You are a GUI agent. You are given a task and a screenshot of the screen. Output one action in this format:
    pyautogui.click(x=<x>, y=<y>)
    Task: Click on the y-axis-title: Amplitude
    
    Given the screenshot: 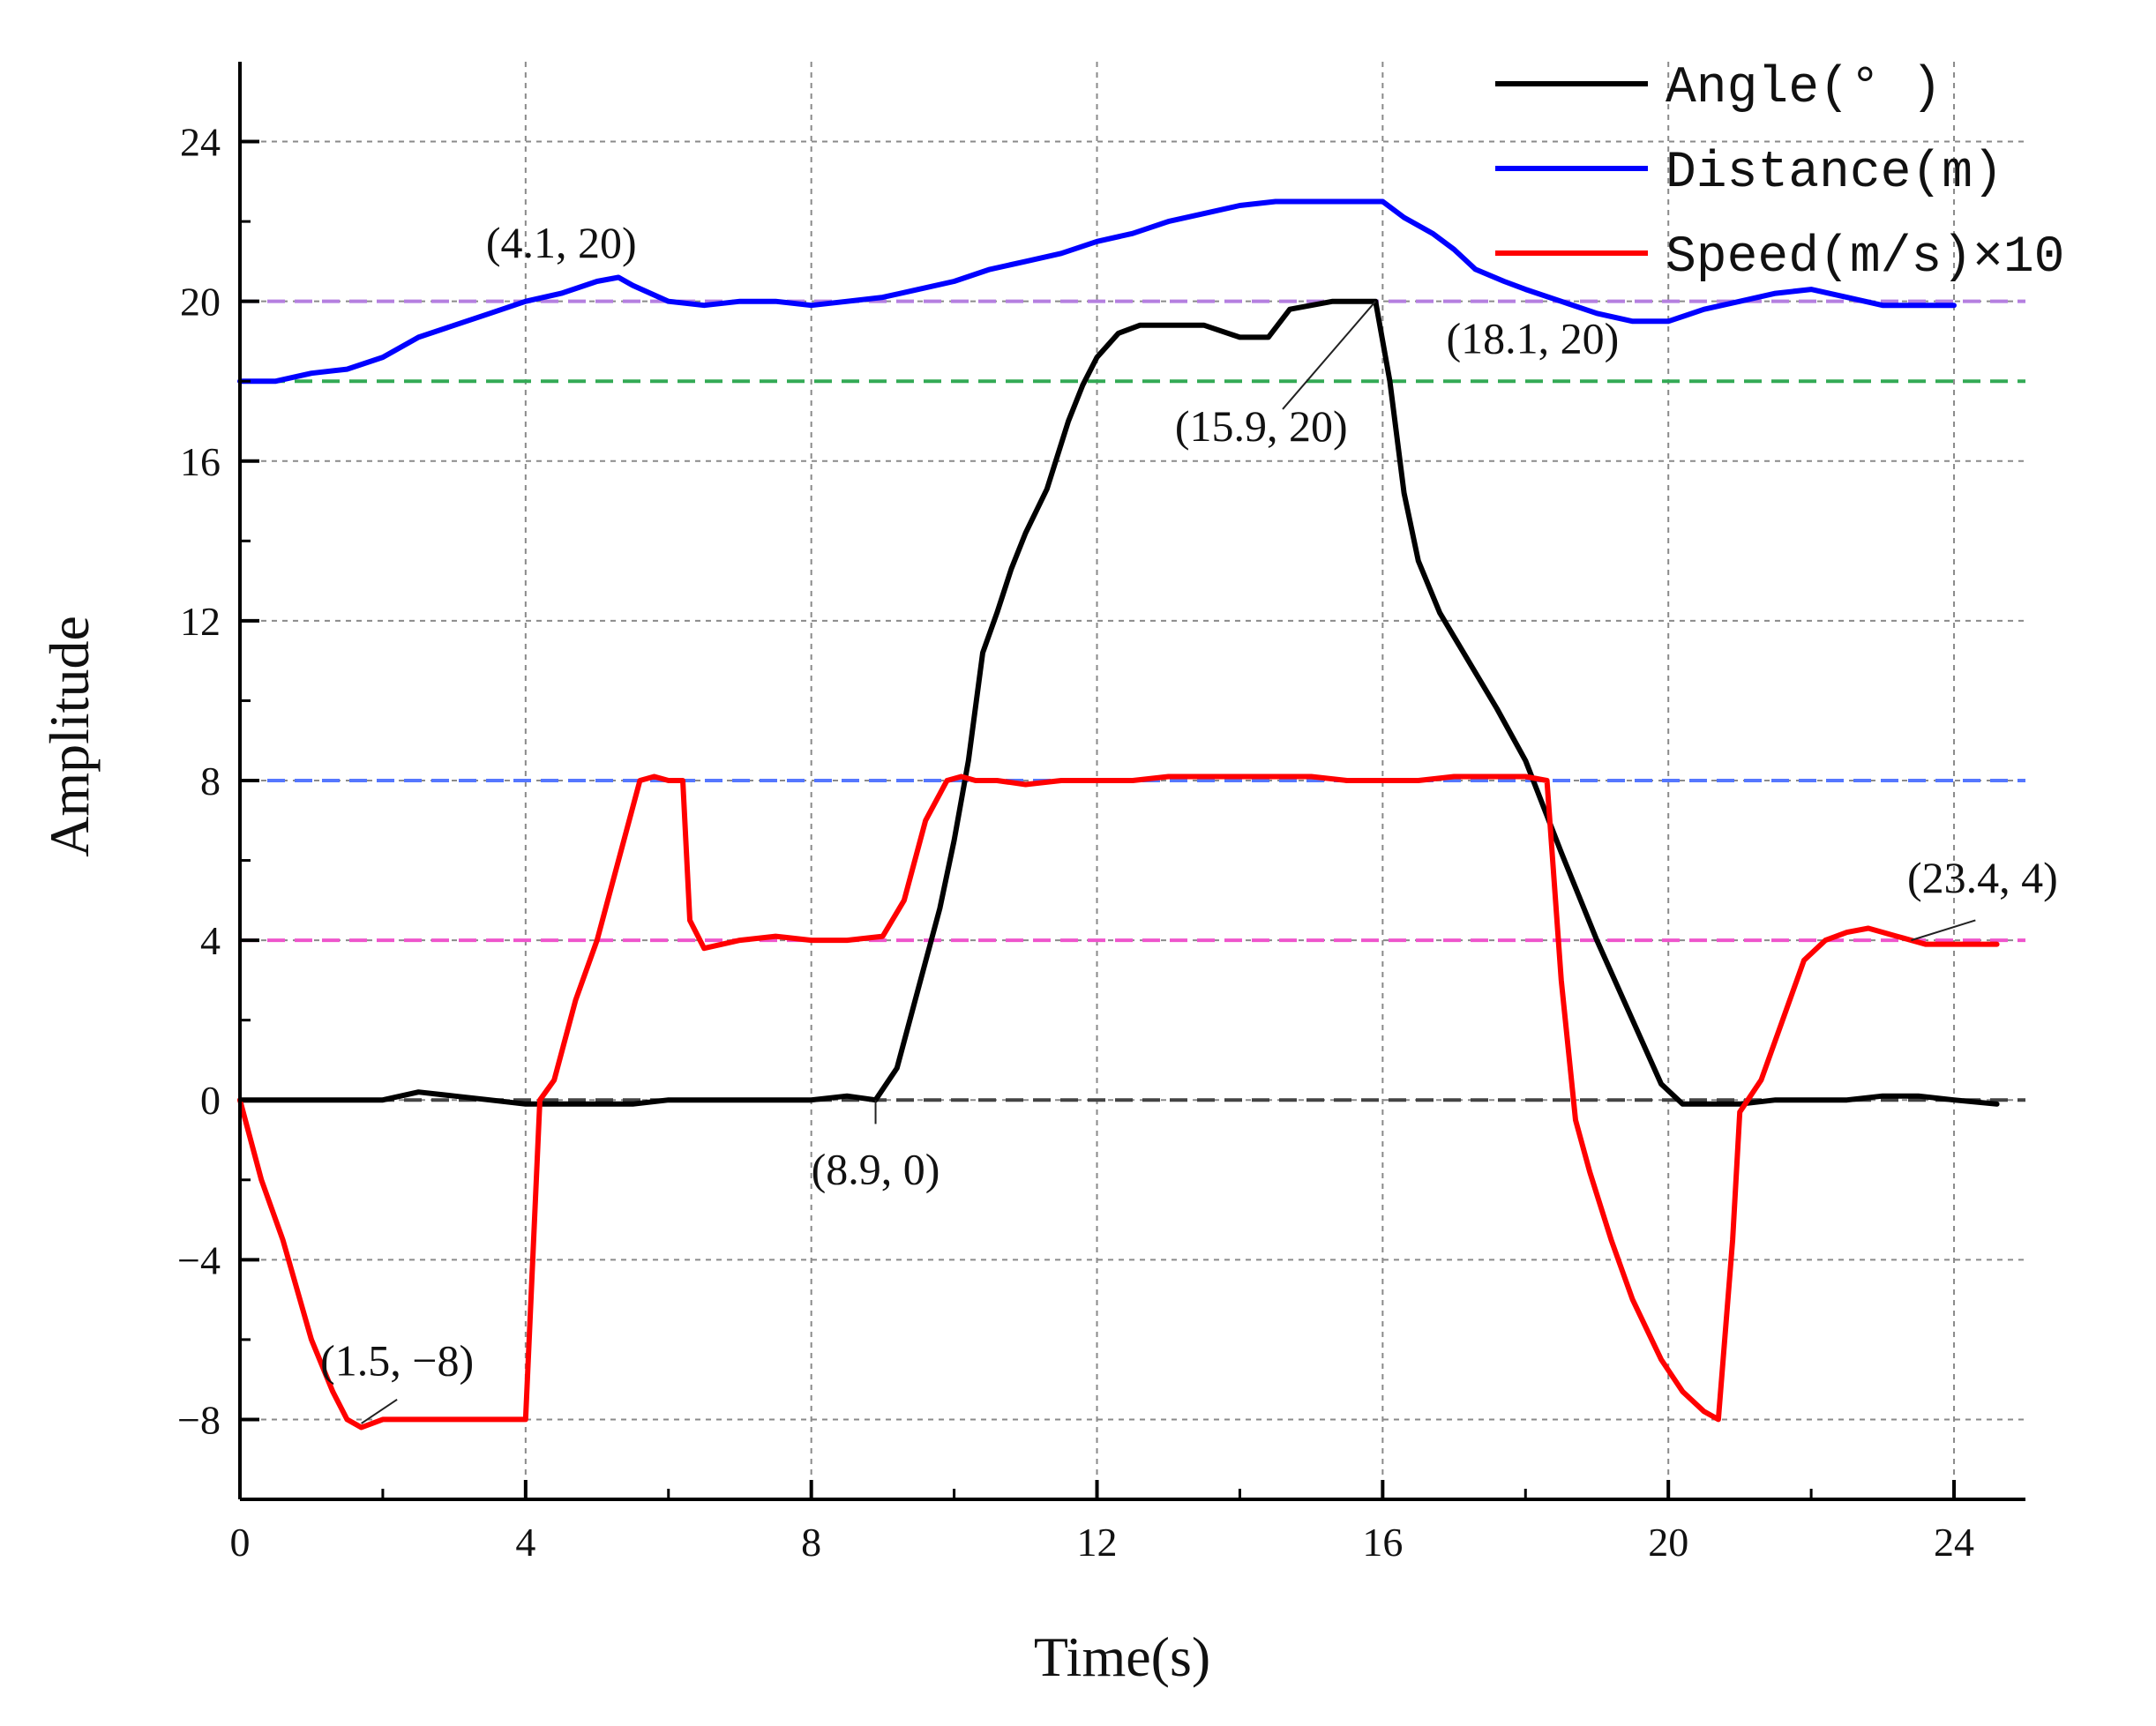 What is the action you would take?
    pyautogui.click(x=69, y=736)
    